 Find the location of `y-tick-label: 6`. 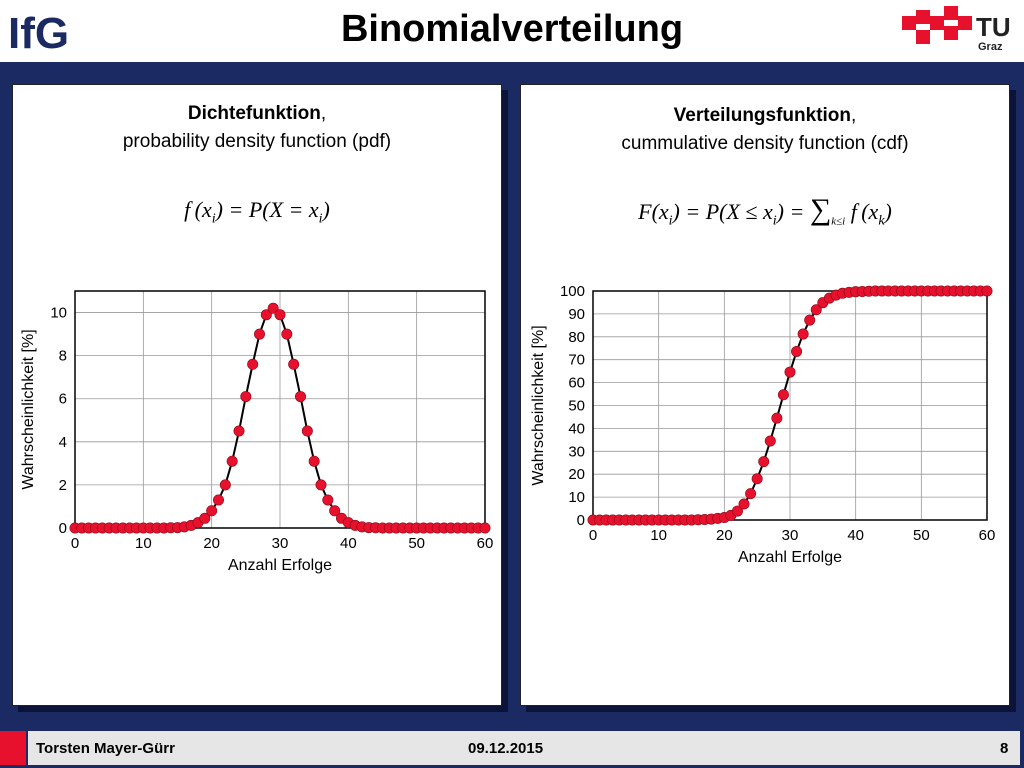

y-tick-label: 6 is located at coordinates (63, 399).